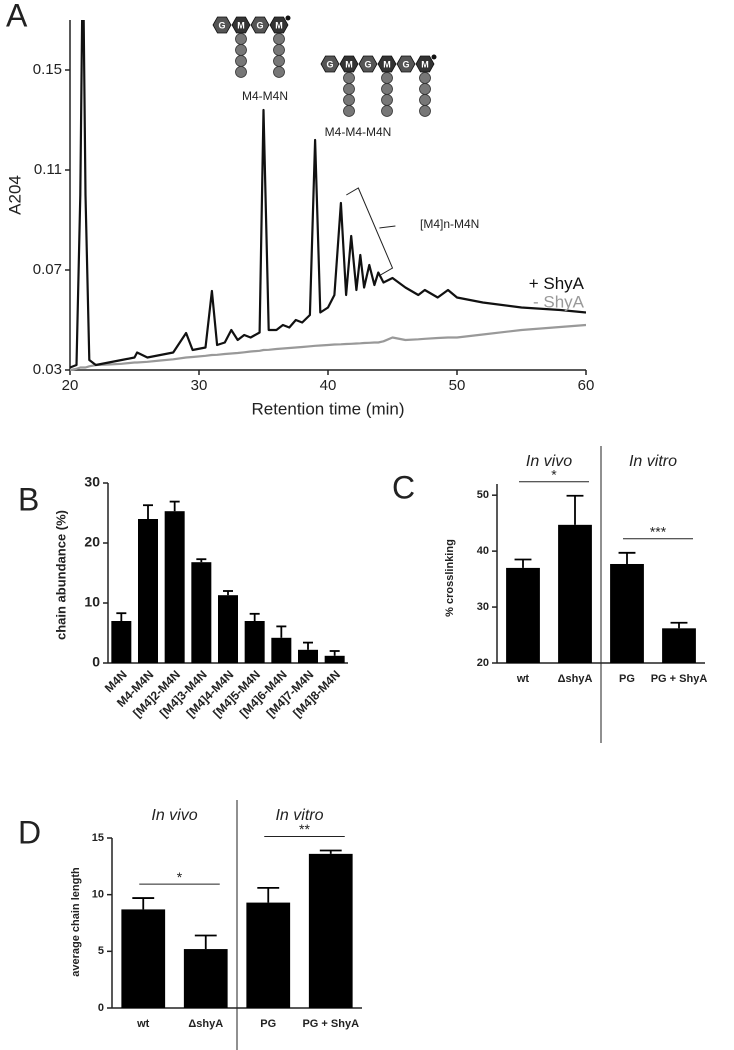  What do you see at coordinates (449, 224) in the screenshot?
I see `bracket-label: [M4]n-M4N` at bounding box center [449, 224].